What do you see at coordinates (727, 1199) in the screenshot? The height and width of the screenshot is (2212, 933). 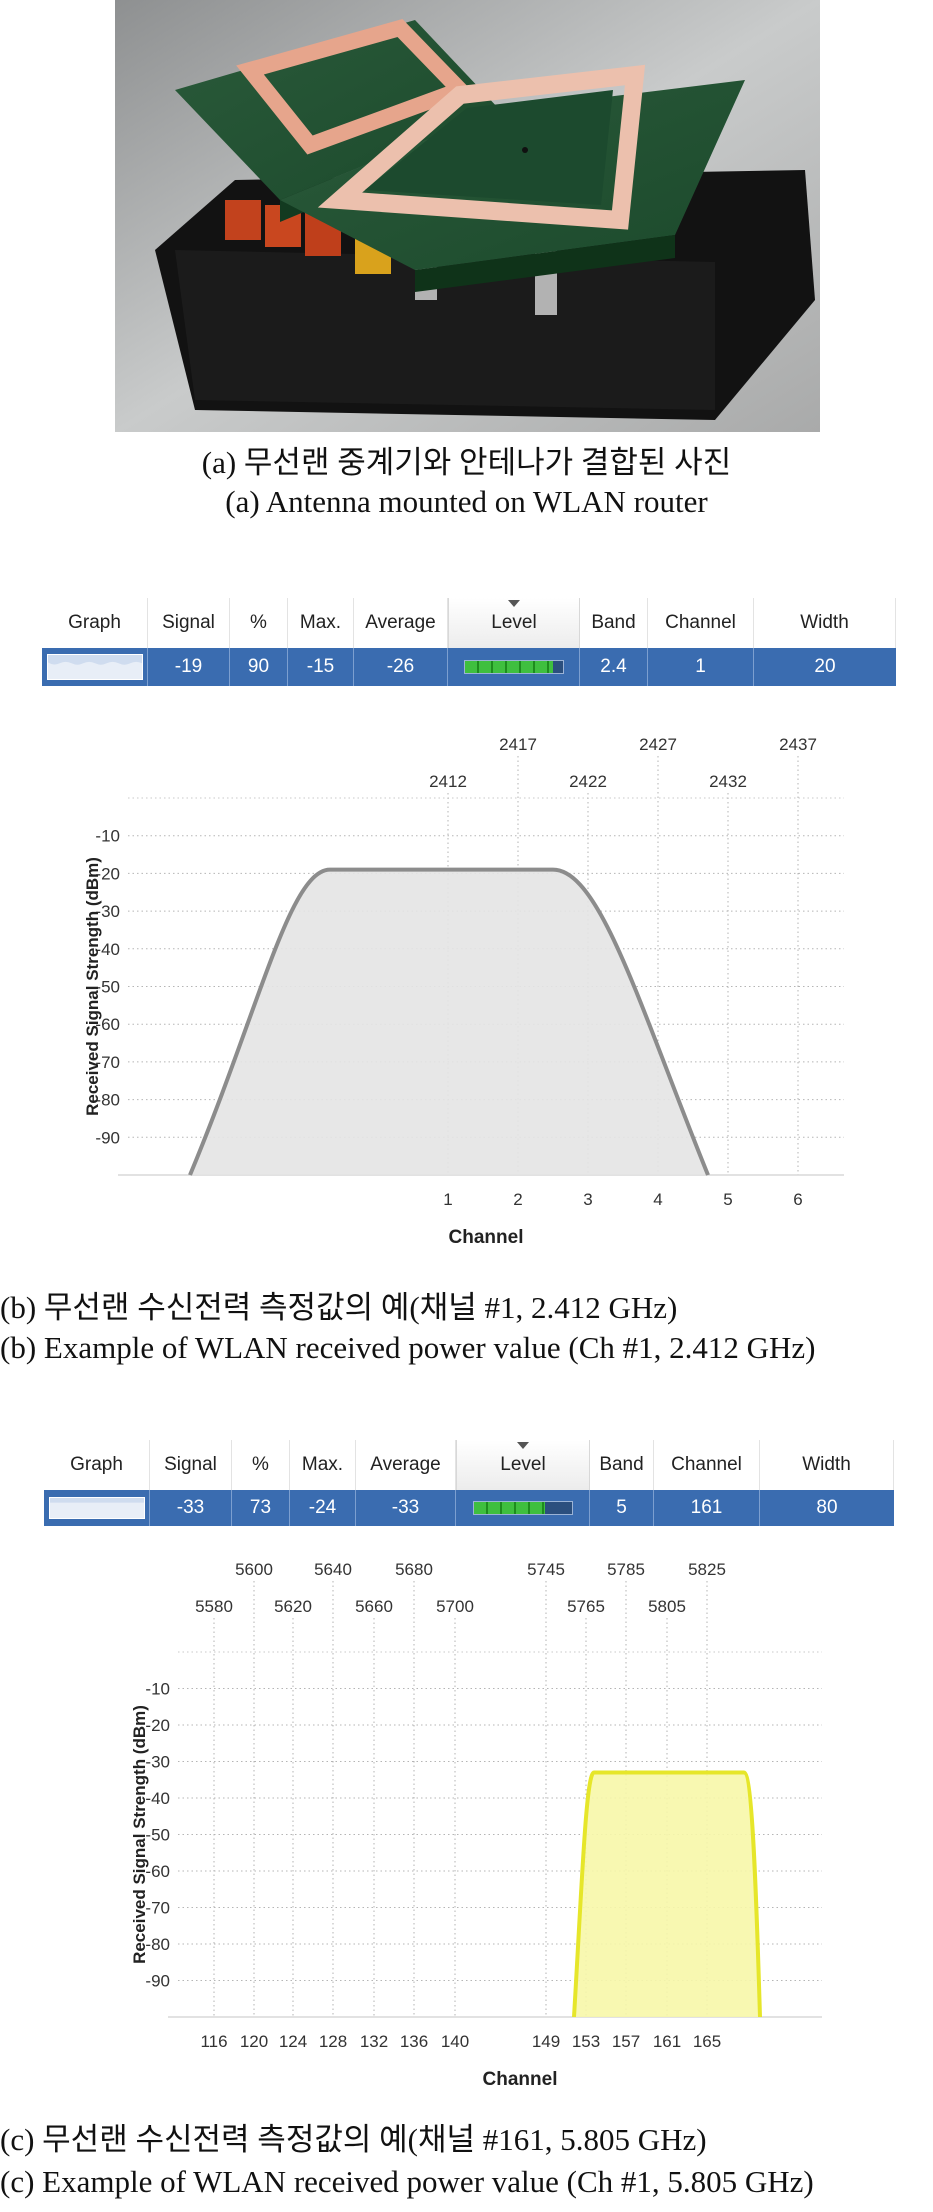 I see `x-tick-label: 5` at bounding box center [727, 1199].